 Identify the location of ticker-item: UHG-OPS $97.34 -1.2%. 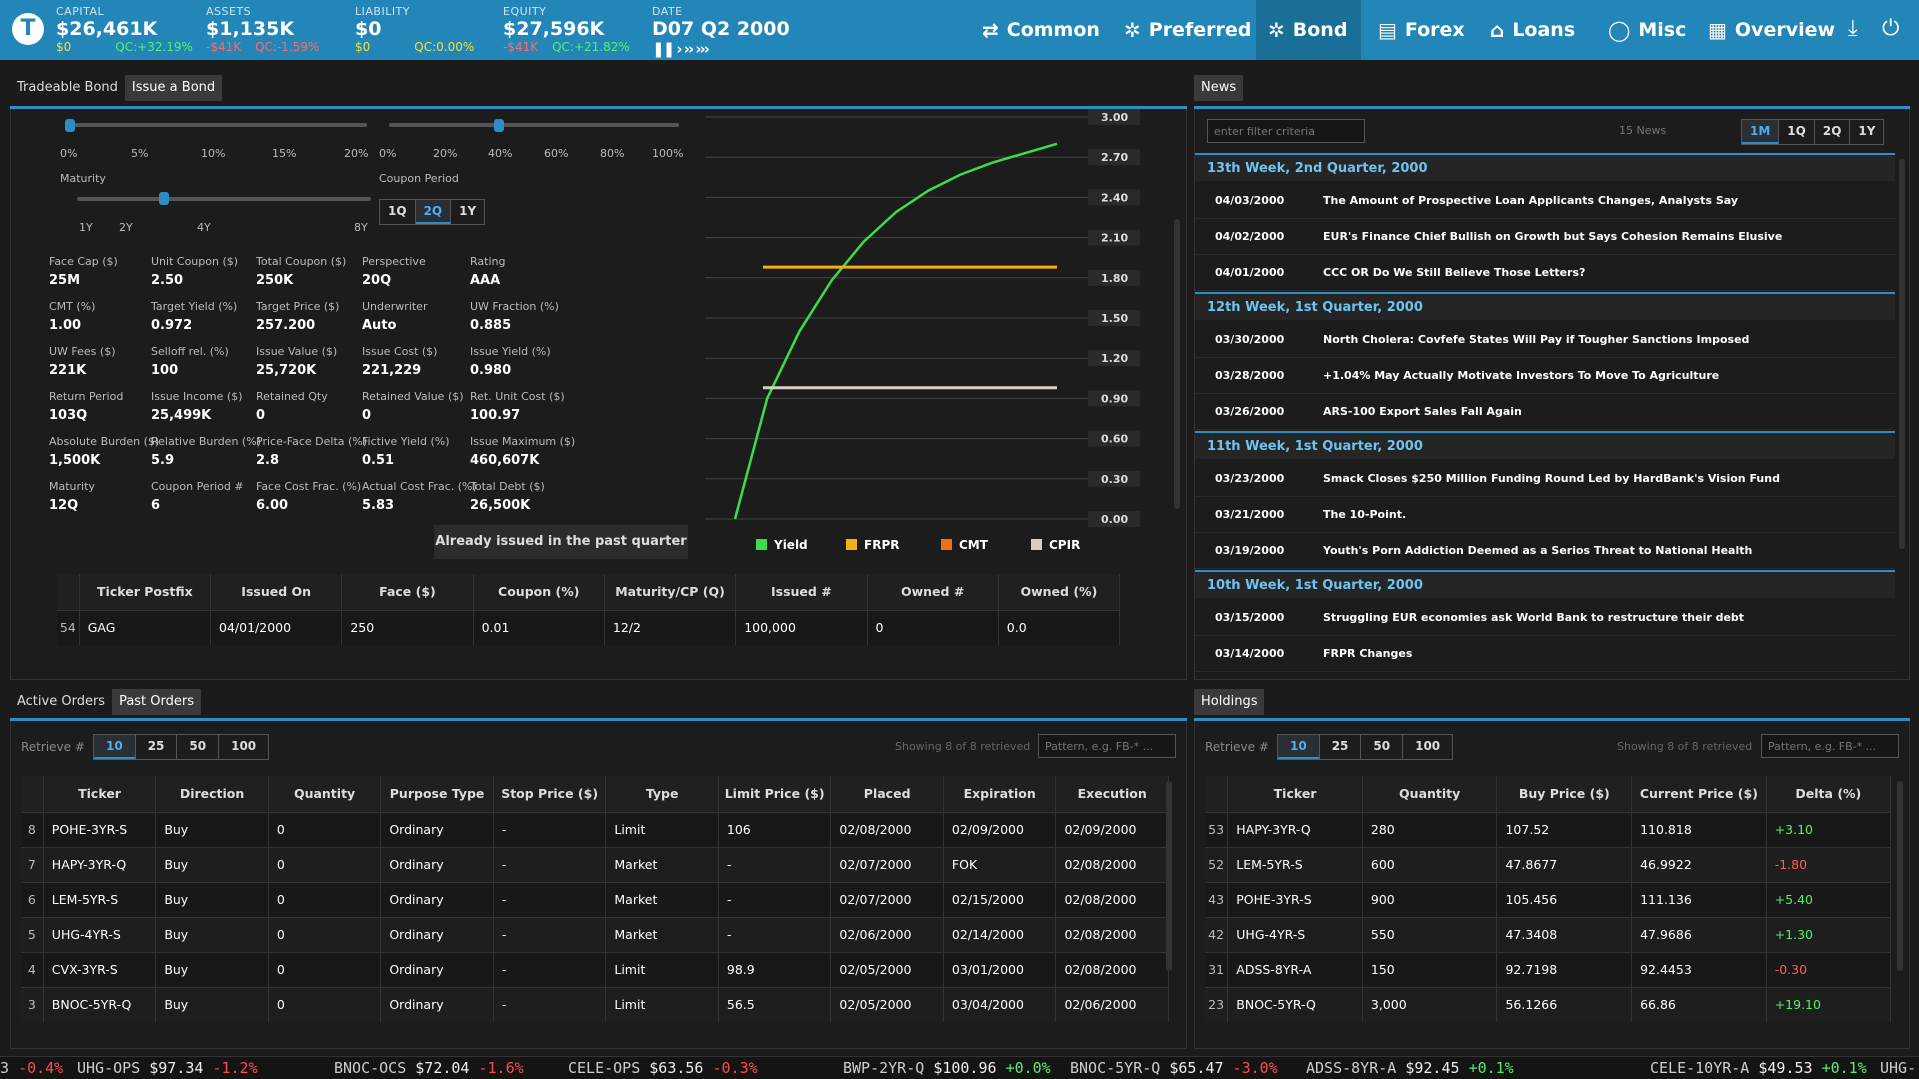
(167, 1068).